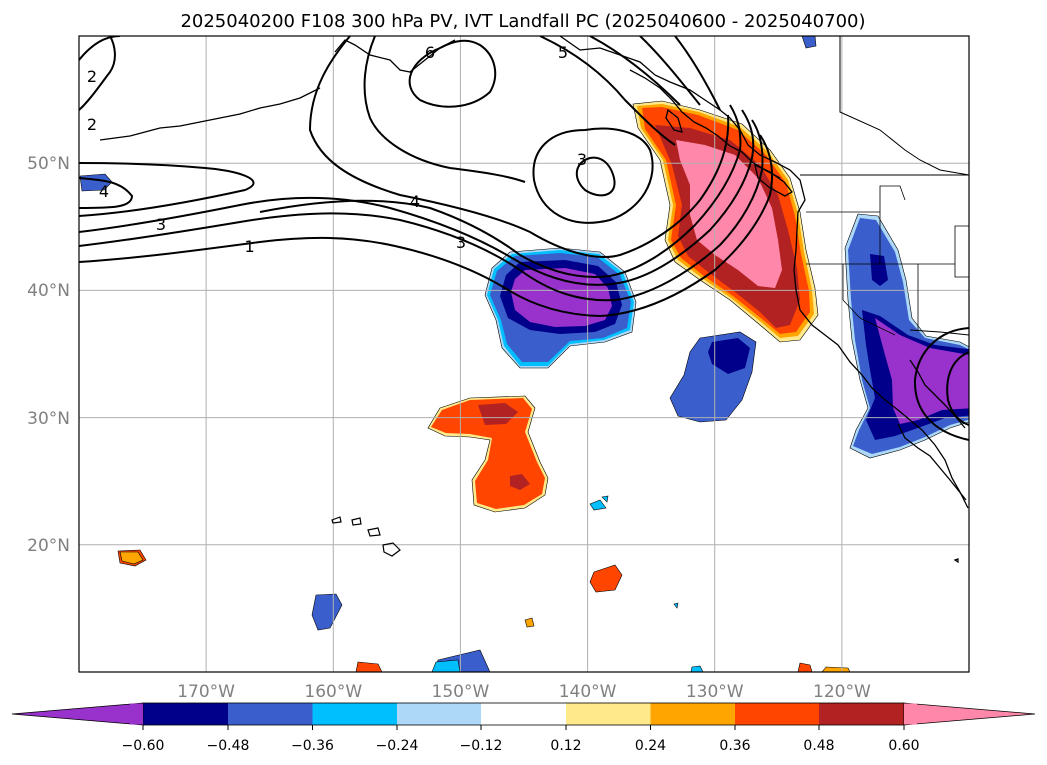 This screenshot has height=765, width=1047. Describe the element at coordinates (910, 714) in the screenshot. I see `colorbar-swatch-high-fill` at that location.